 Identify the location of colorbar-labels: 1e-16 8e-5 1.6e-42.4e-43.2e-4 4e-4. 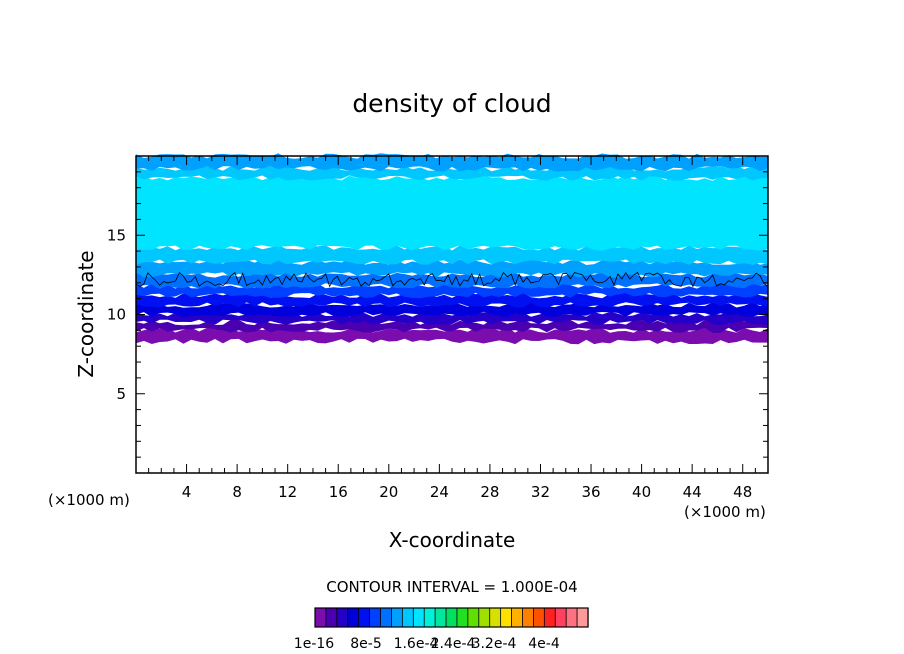
(427, 644).